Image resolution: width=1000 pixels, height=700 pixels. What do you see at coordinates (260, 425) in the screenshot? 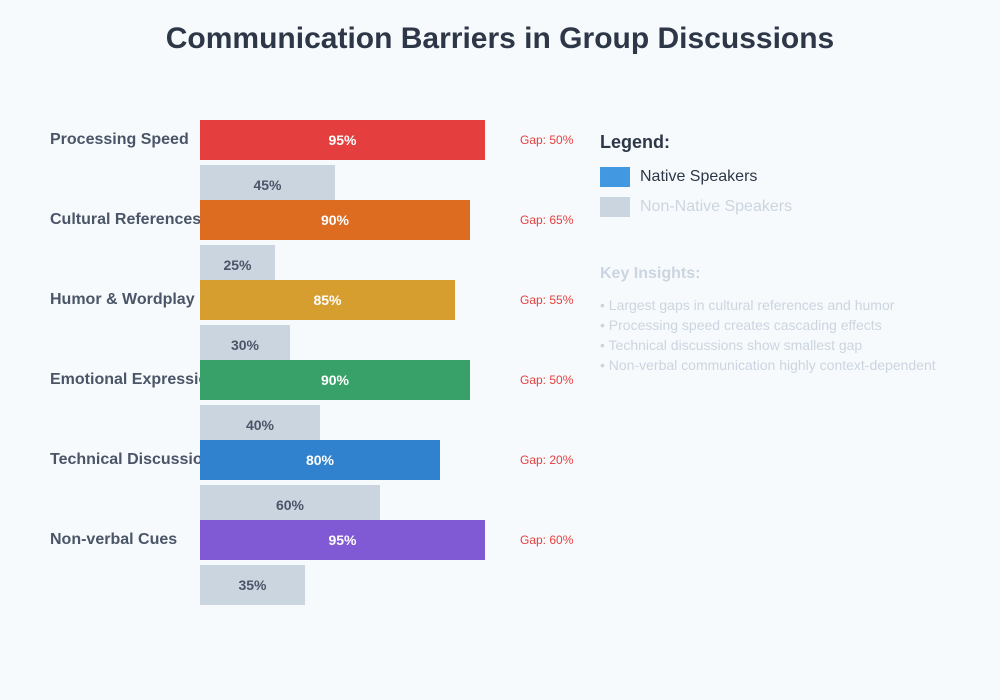
I see `bar-non-native: 40%` at bounding box center [260, 425].